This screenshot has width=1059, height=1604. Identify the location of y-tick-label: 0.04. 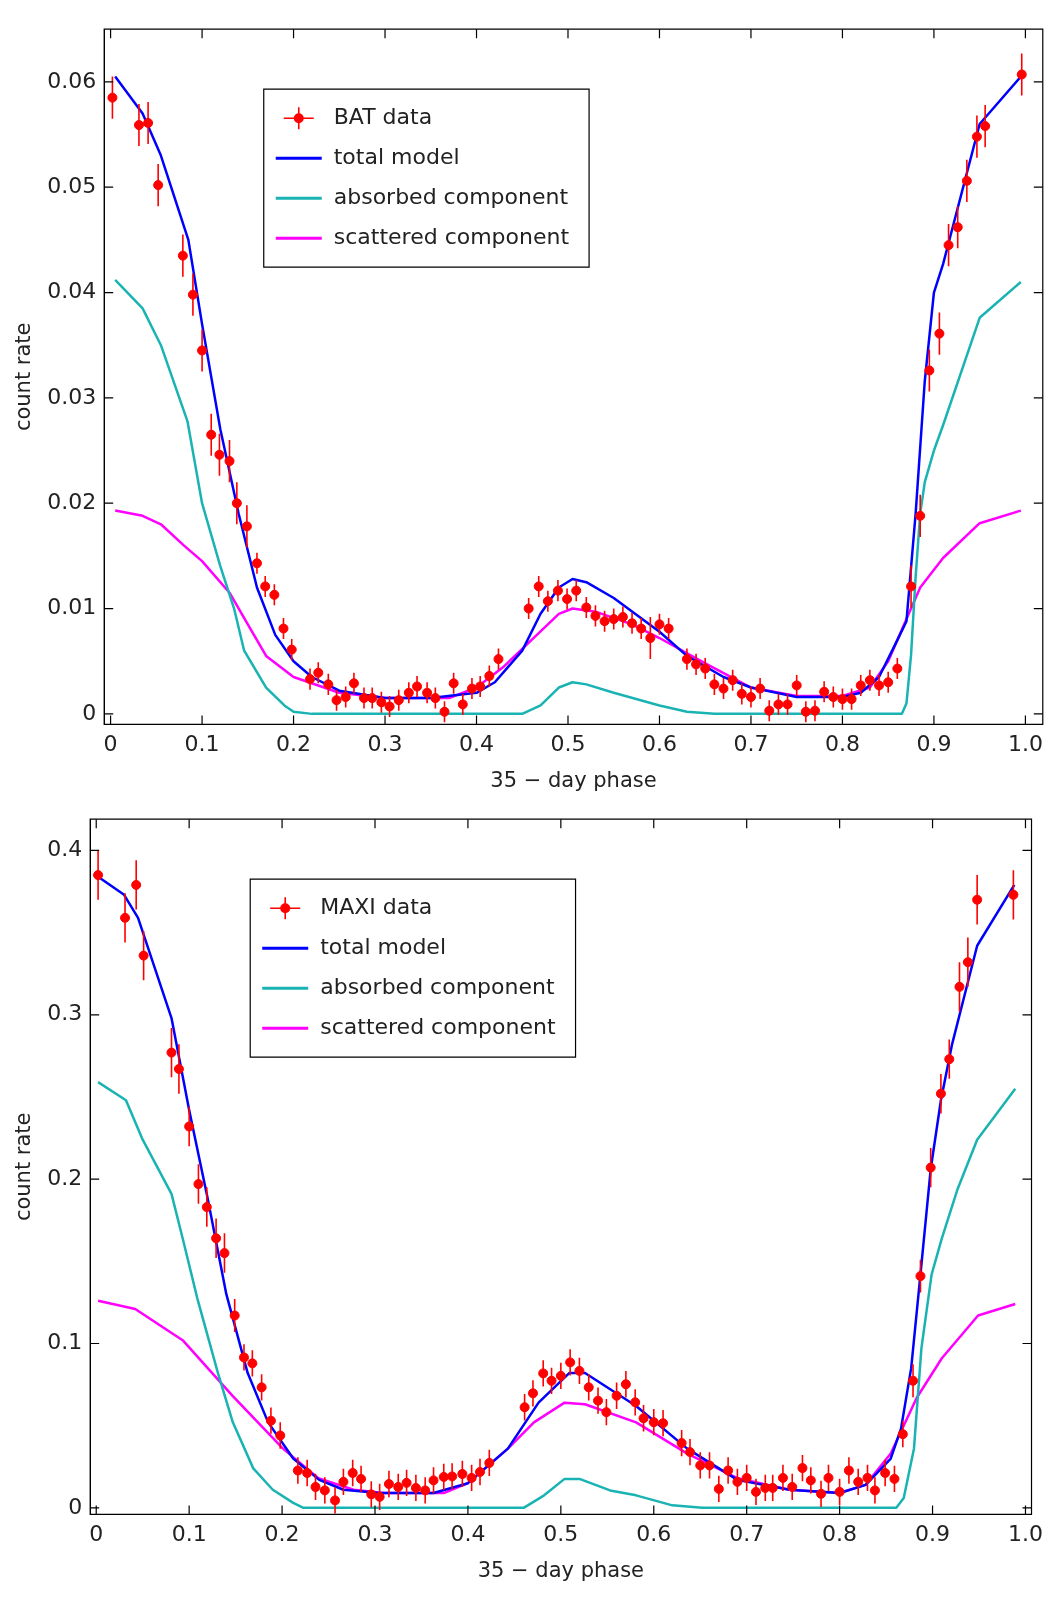
(72, 291).